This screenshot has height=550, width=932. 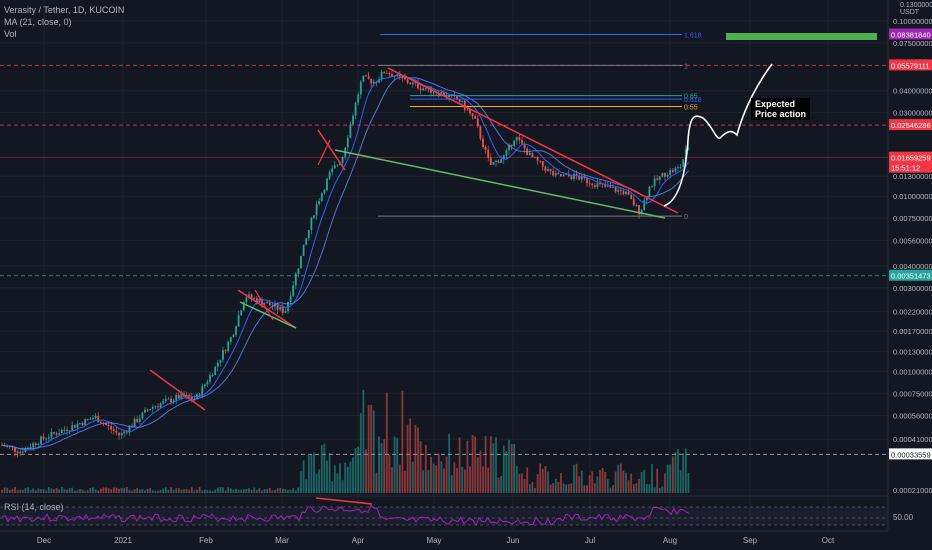 I want to click on rsi-divergence-line, so click(x=344, y=501).